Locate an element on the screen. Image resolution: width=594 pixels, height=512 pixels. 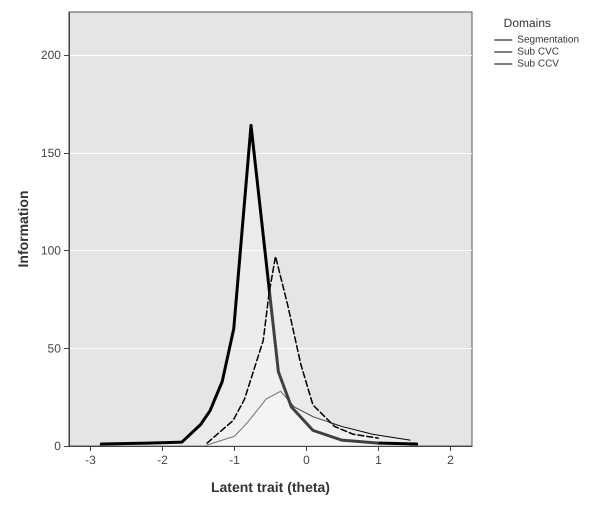
y-tick-label: 50 is located at coordinates (55, 348).